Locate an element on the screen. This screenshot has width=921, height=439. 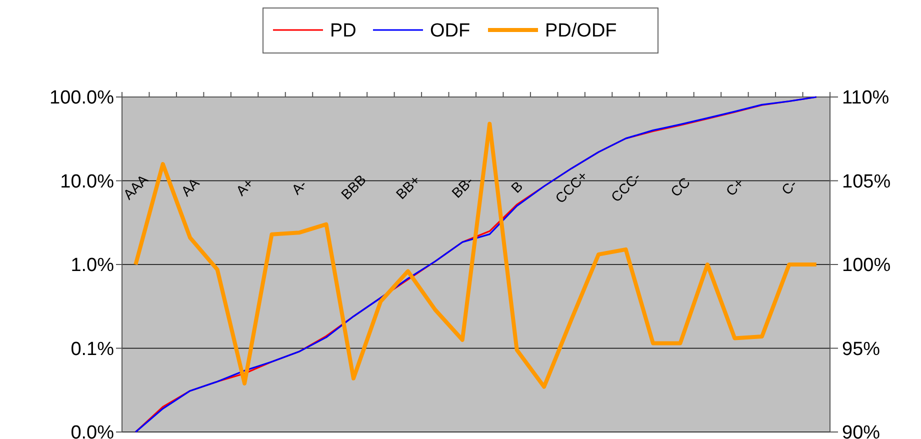
y-tick-label: 0.0% is located at coordinates (92, 430).